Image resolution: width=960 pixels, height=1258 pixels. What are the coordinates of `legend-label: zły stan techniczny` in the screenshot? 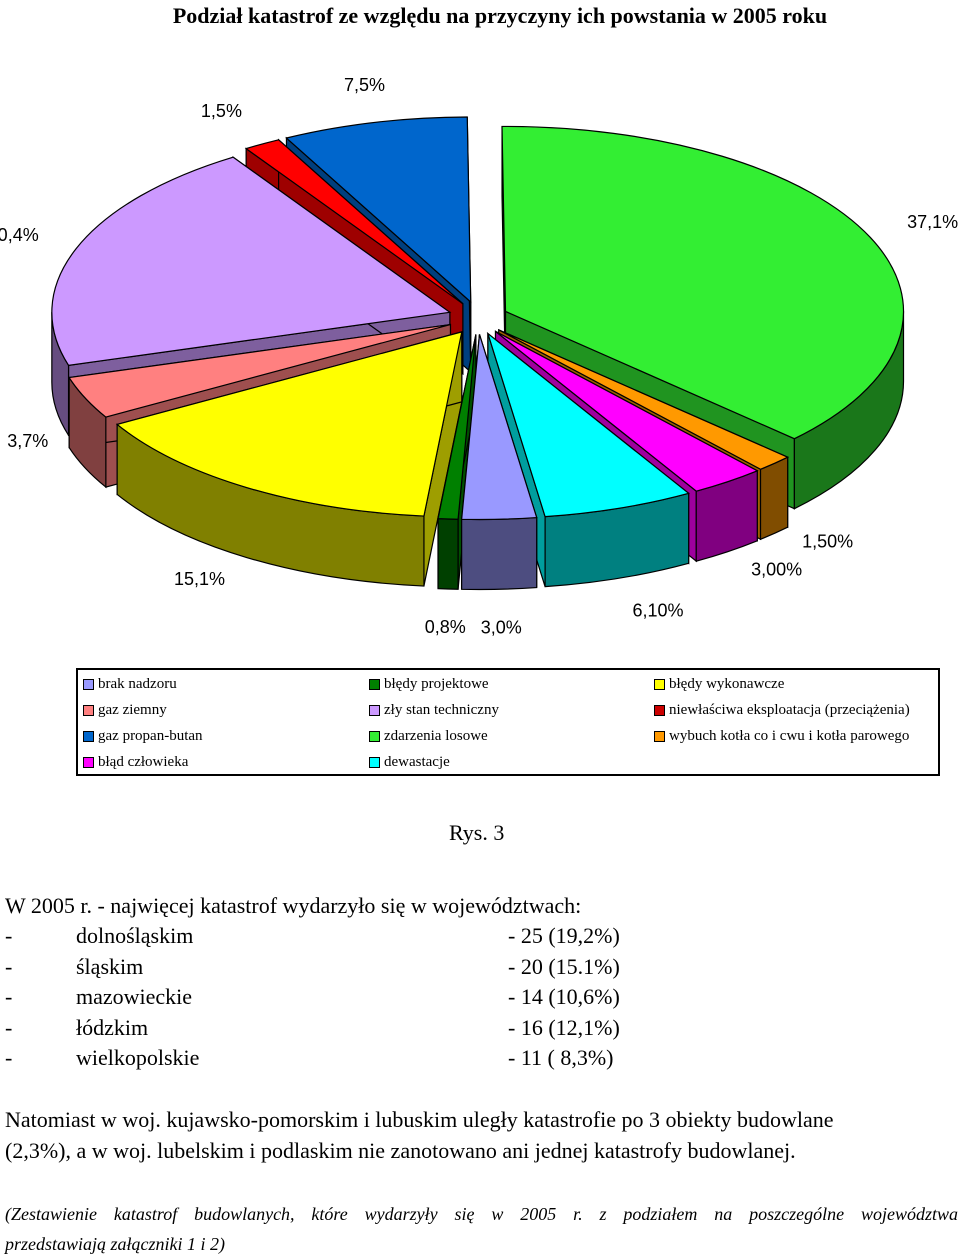 It's located at (441, 709).